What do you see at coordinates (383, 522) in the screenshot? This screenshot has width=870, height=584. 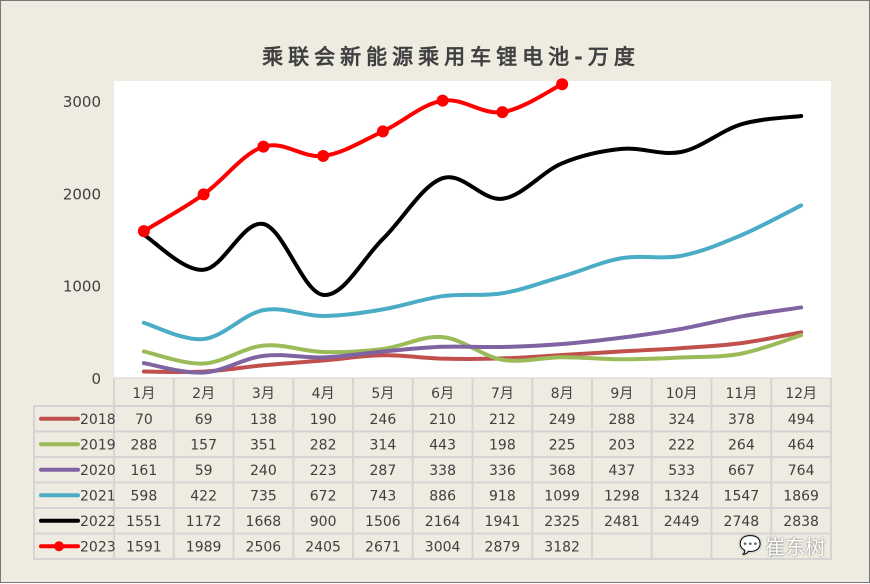 I see `data-table-cell: 1506` at bounding box center [383, 522].